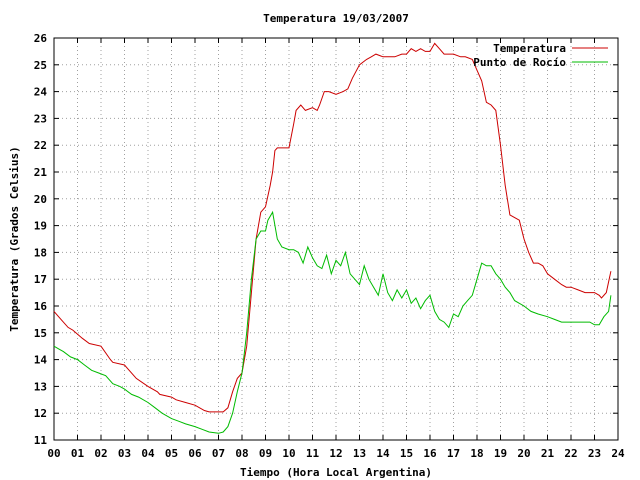 The image size is (640, 480). Describe the element at coordinates (288, 453) in the screenshot. I see `x-tick-label: 10` at that location.